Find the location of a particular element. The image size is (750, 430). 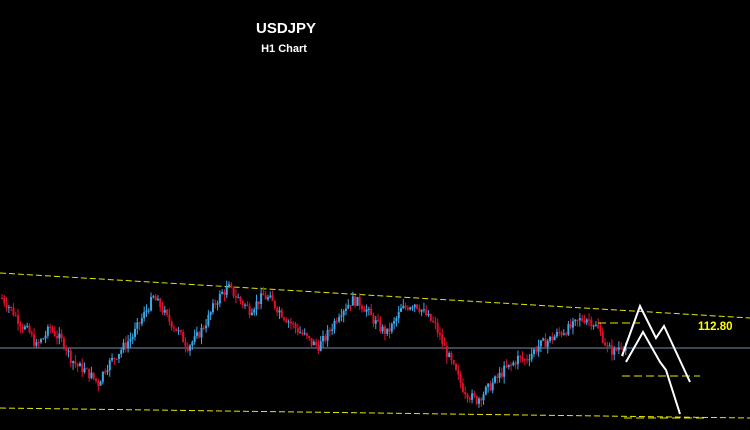

lower-channel-line is located at coordinates (375, 413).